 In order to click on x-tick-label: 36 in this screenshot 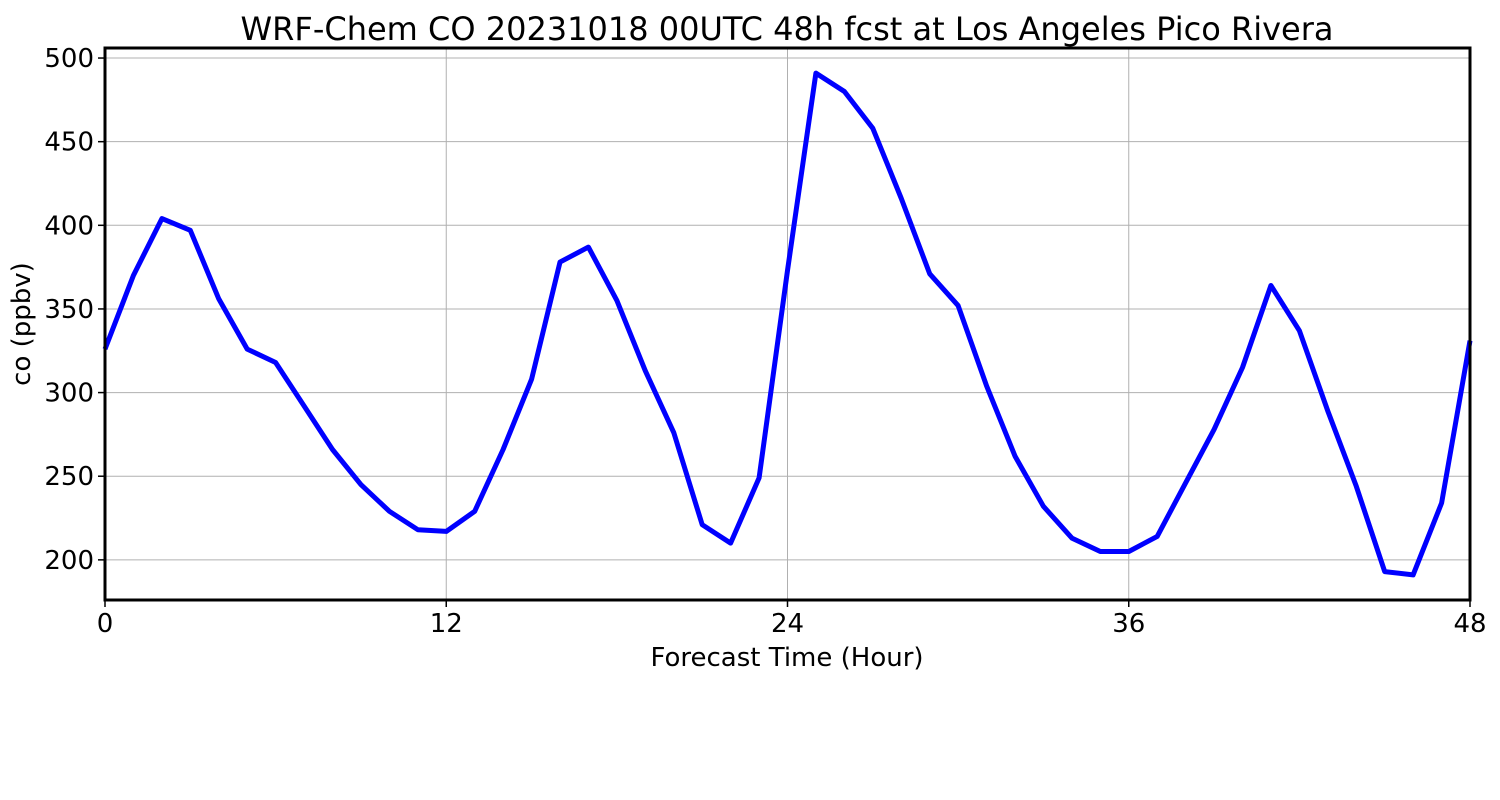, I will do `click(1128, 624)`.